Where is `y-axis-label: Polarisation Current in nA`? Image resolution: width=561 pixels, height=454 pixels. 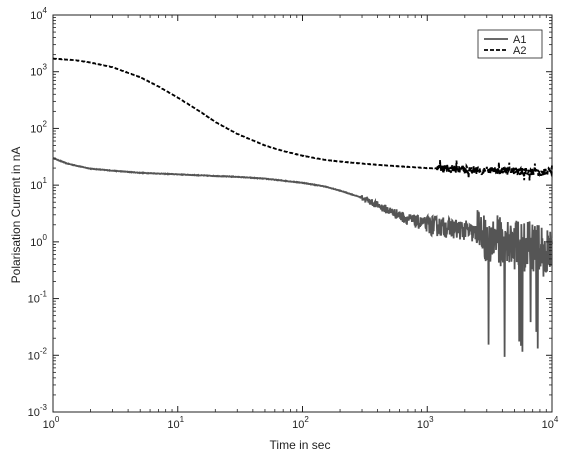 y-axis-label: Polarisation Current in nA is located at coordinates (16, 215).